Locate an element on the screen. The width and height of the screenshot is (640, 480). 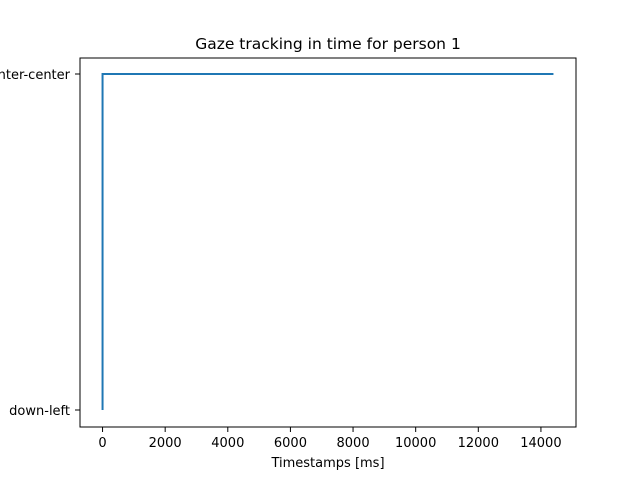
chart-title: Gaze tracking in time for person 1 is located at coordinates (328, 44).